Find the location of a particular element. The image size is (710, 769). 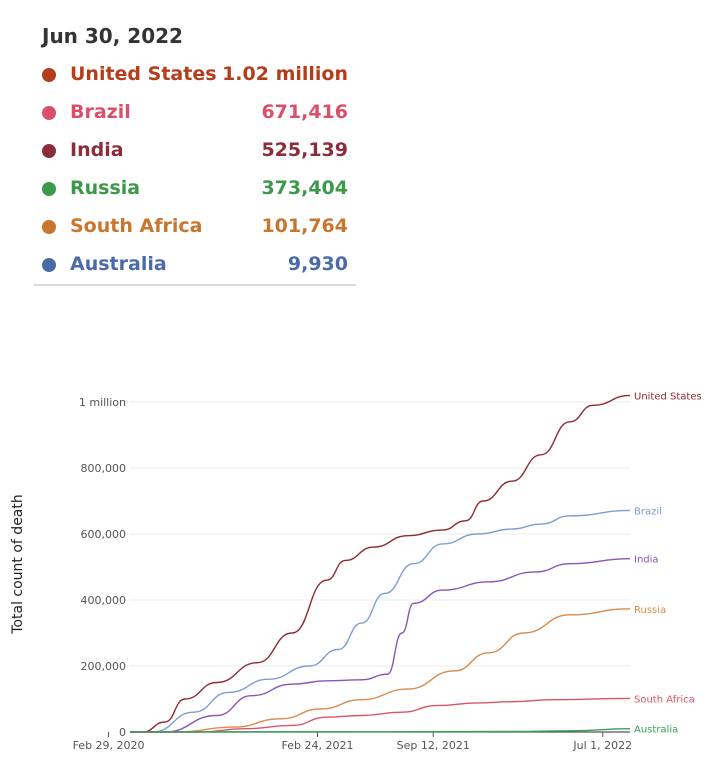

country-name: Australia is located at coordinates (118, 264).